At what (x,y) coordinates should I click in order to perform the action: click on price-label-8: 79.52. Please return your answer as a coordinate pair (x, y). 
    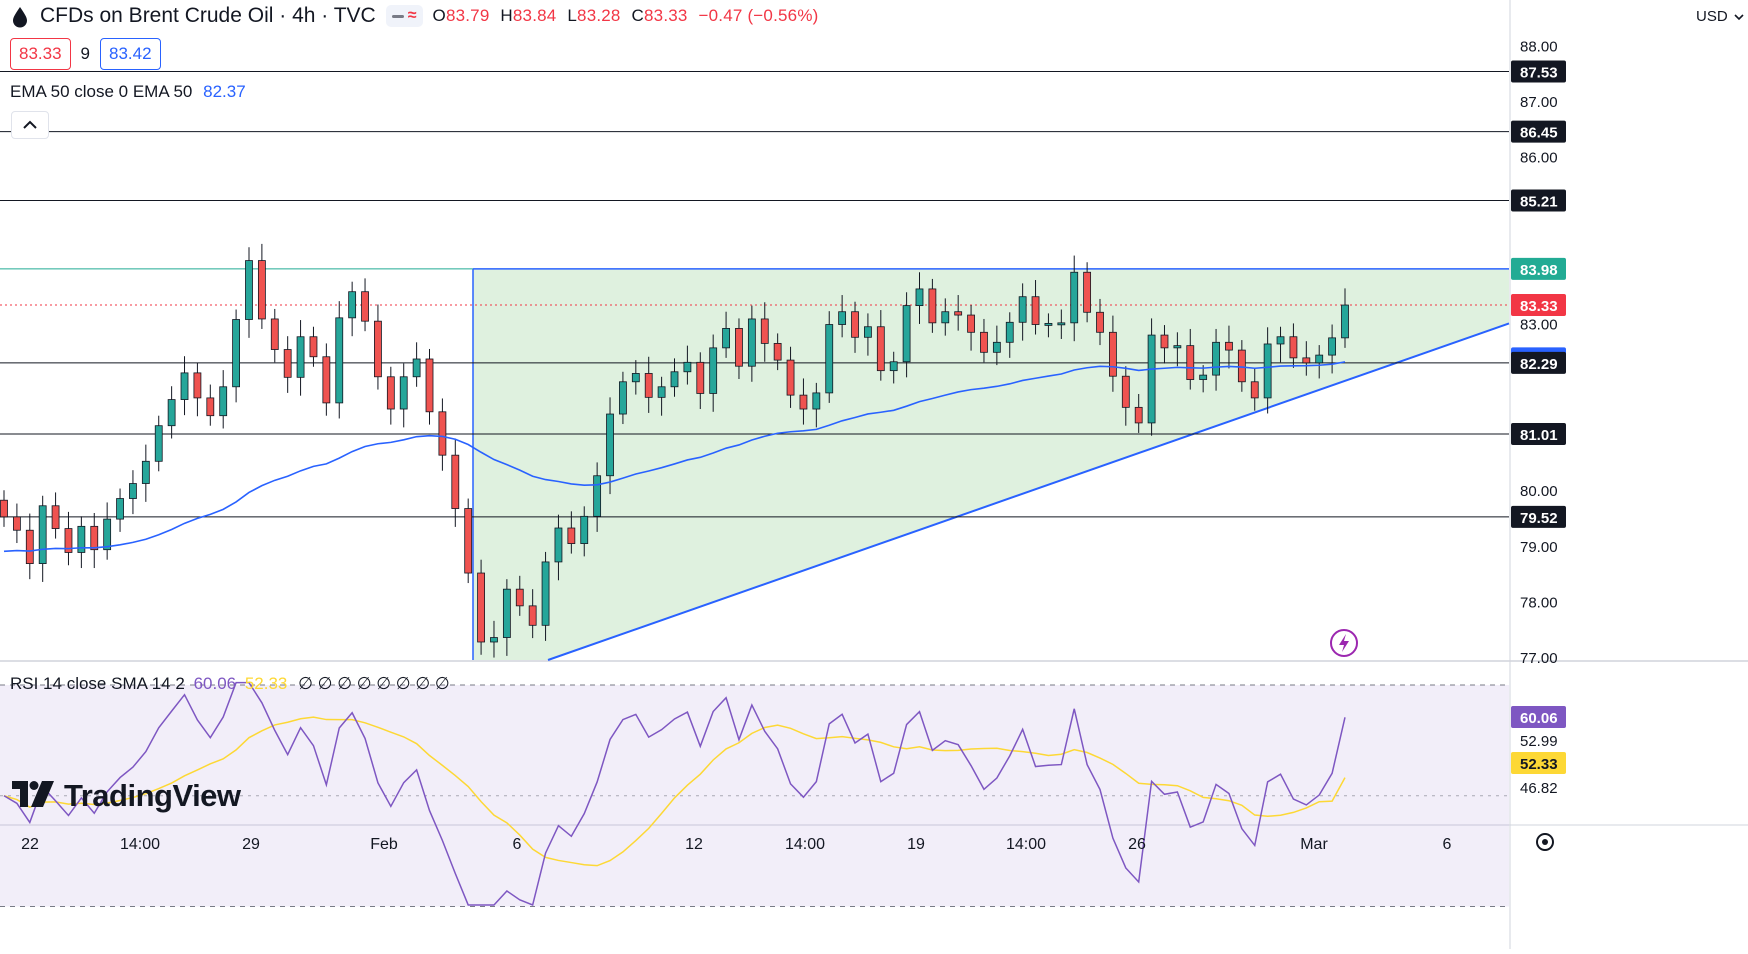
    Looking at the image, I should click on (1539, 518).